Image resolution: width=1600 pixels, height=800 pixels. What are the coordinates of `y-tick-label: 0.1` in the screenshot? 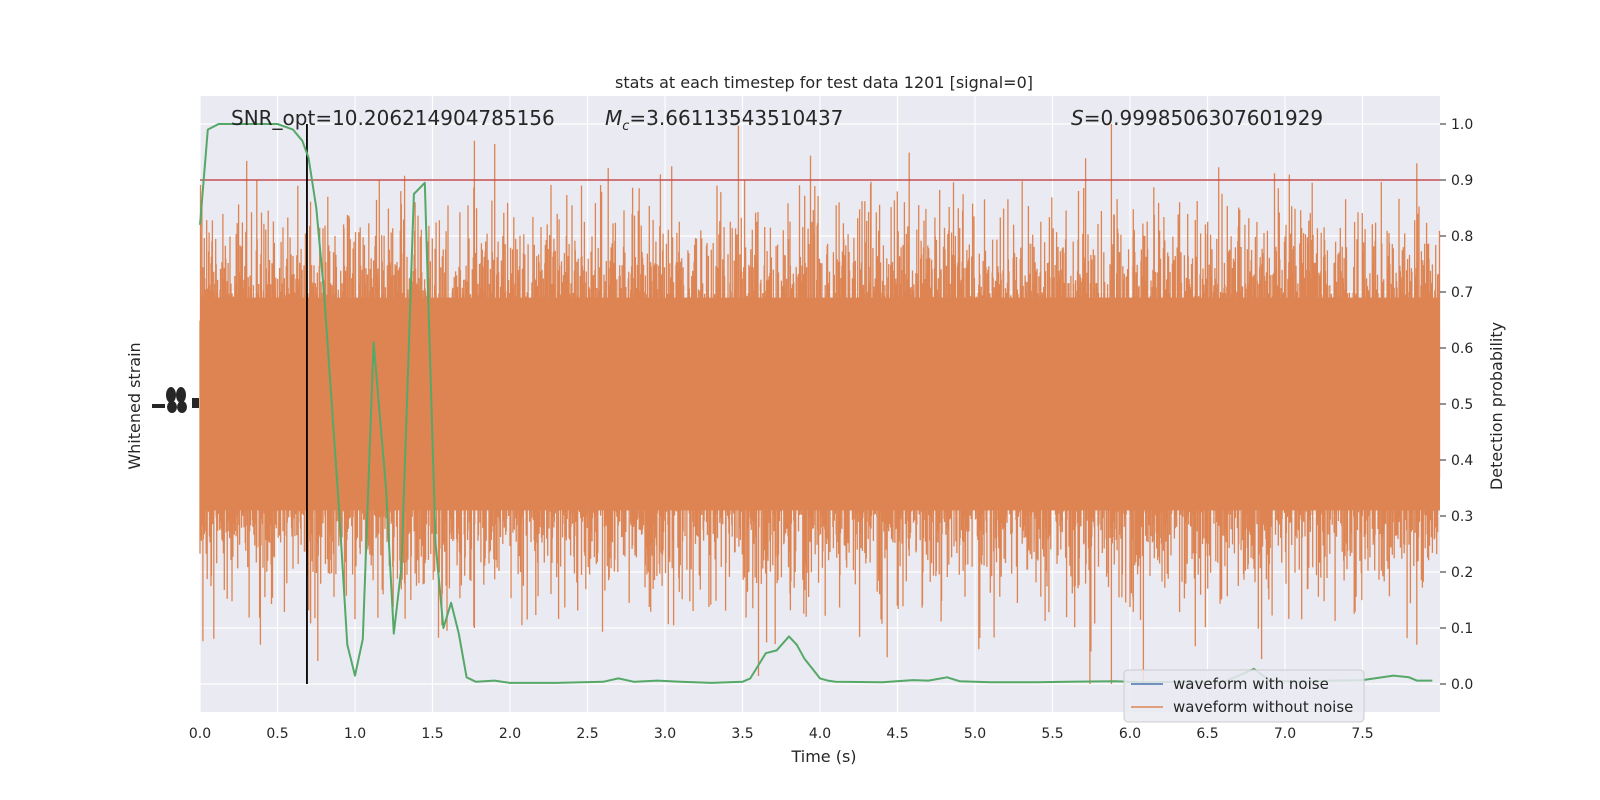 It's located at (1462, 629).